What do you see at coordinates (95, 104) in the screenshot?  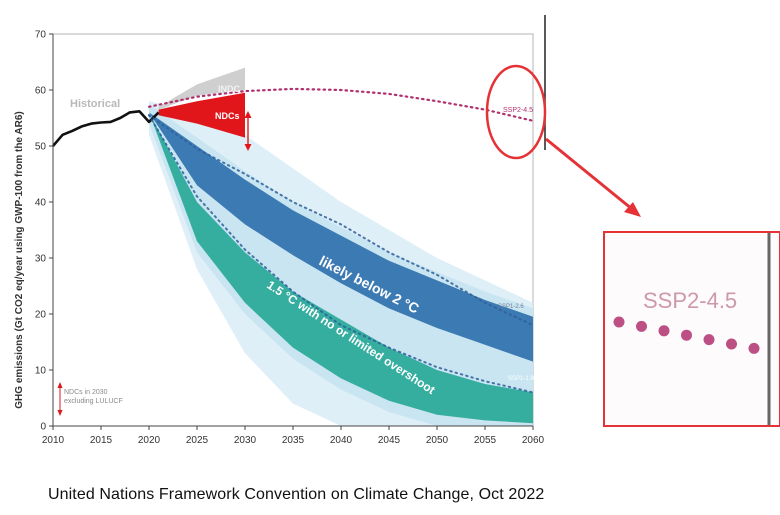 I see `historical-label: Historical` at bounding box center [95, 104].